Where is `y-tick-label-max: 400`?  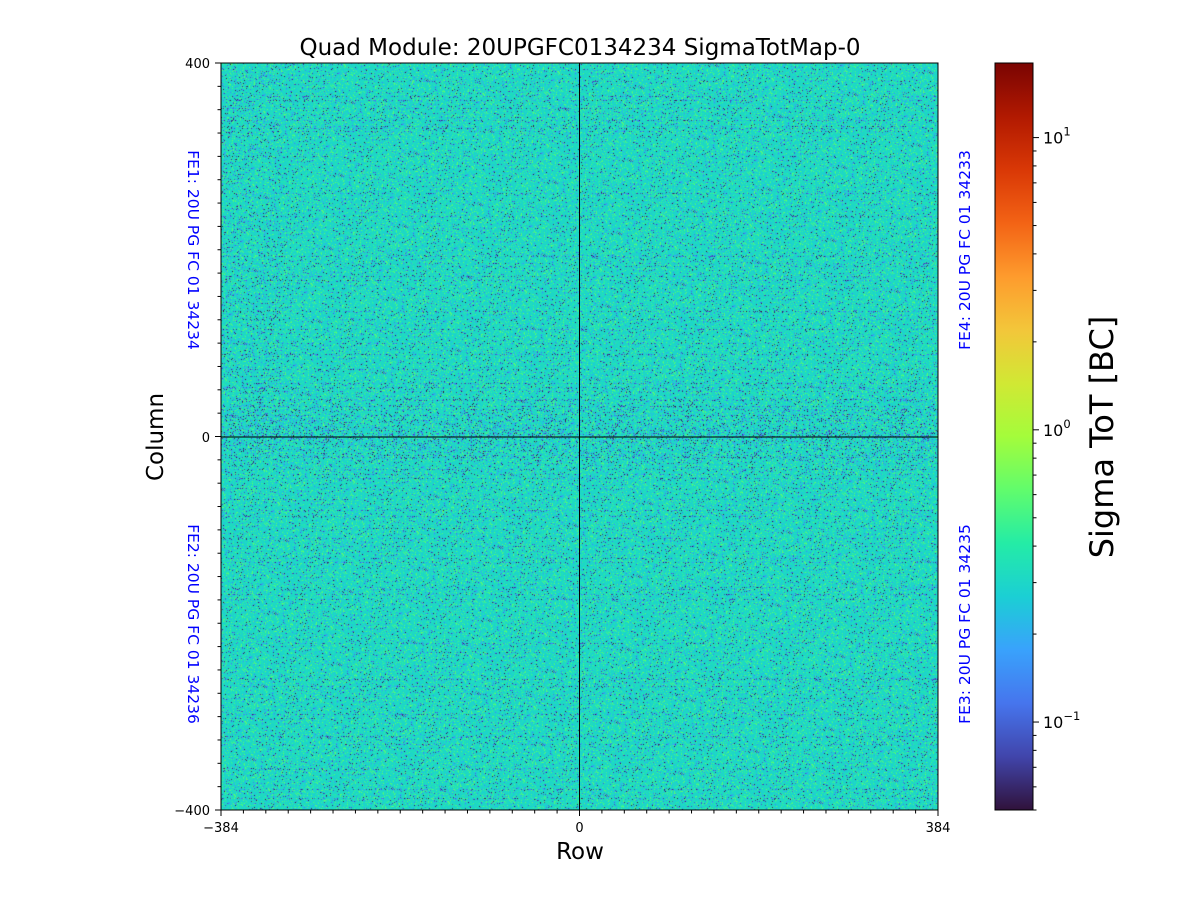
y-tick-label-max: 400 is located at coordinates (197, 64).